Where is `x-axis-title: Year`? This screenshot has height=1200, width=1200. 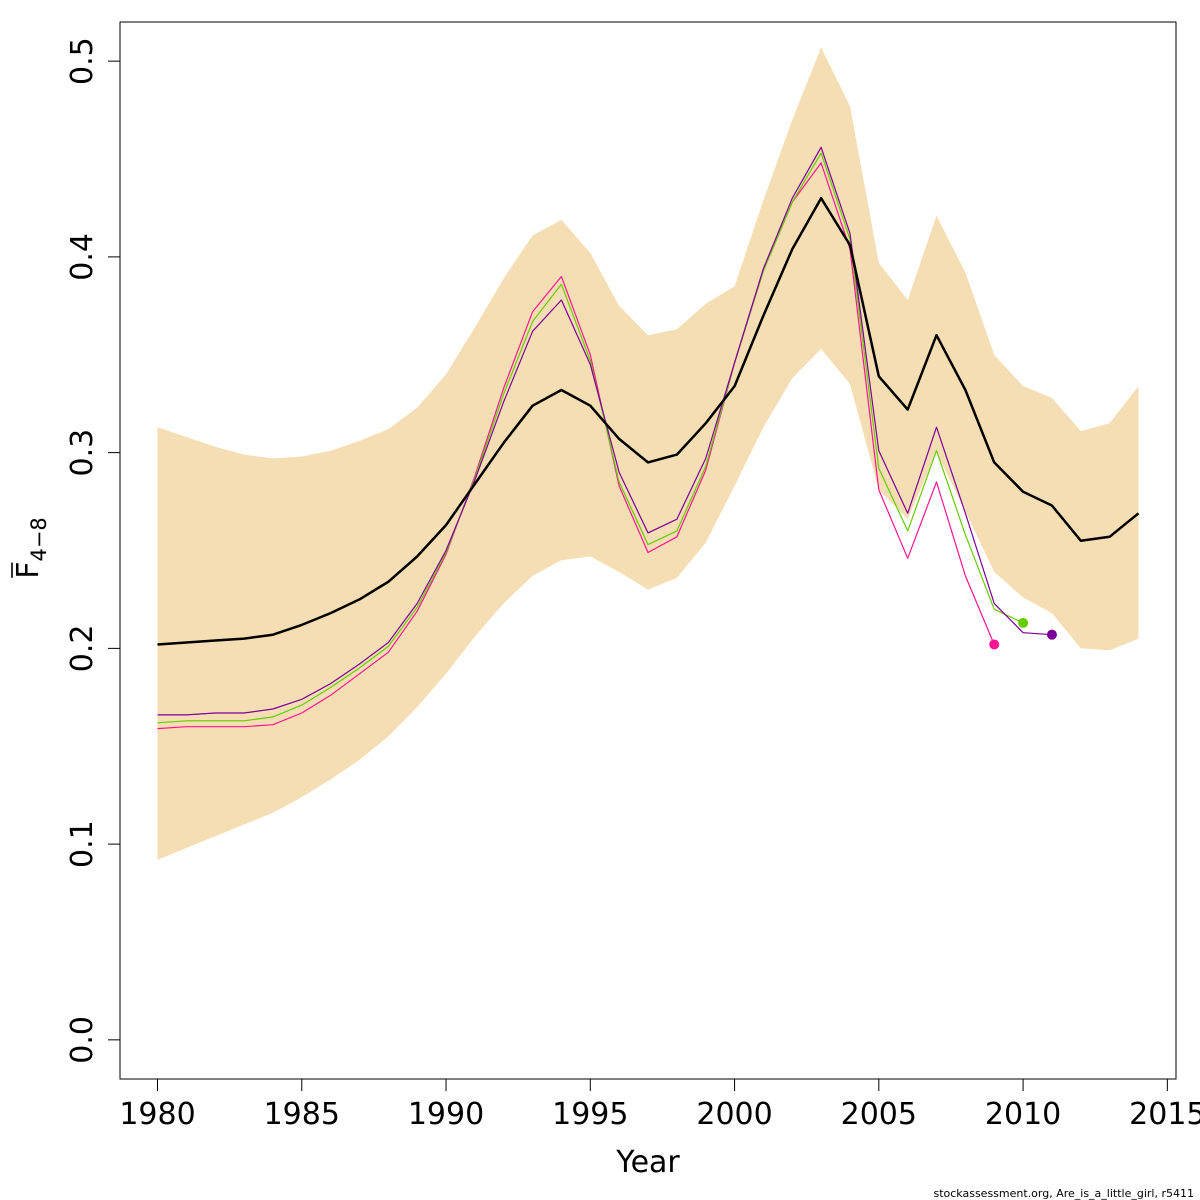 x-axis-title: Year is located at coordinates (647, 1162).